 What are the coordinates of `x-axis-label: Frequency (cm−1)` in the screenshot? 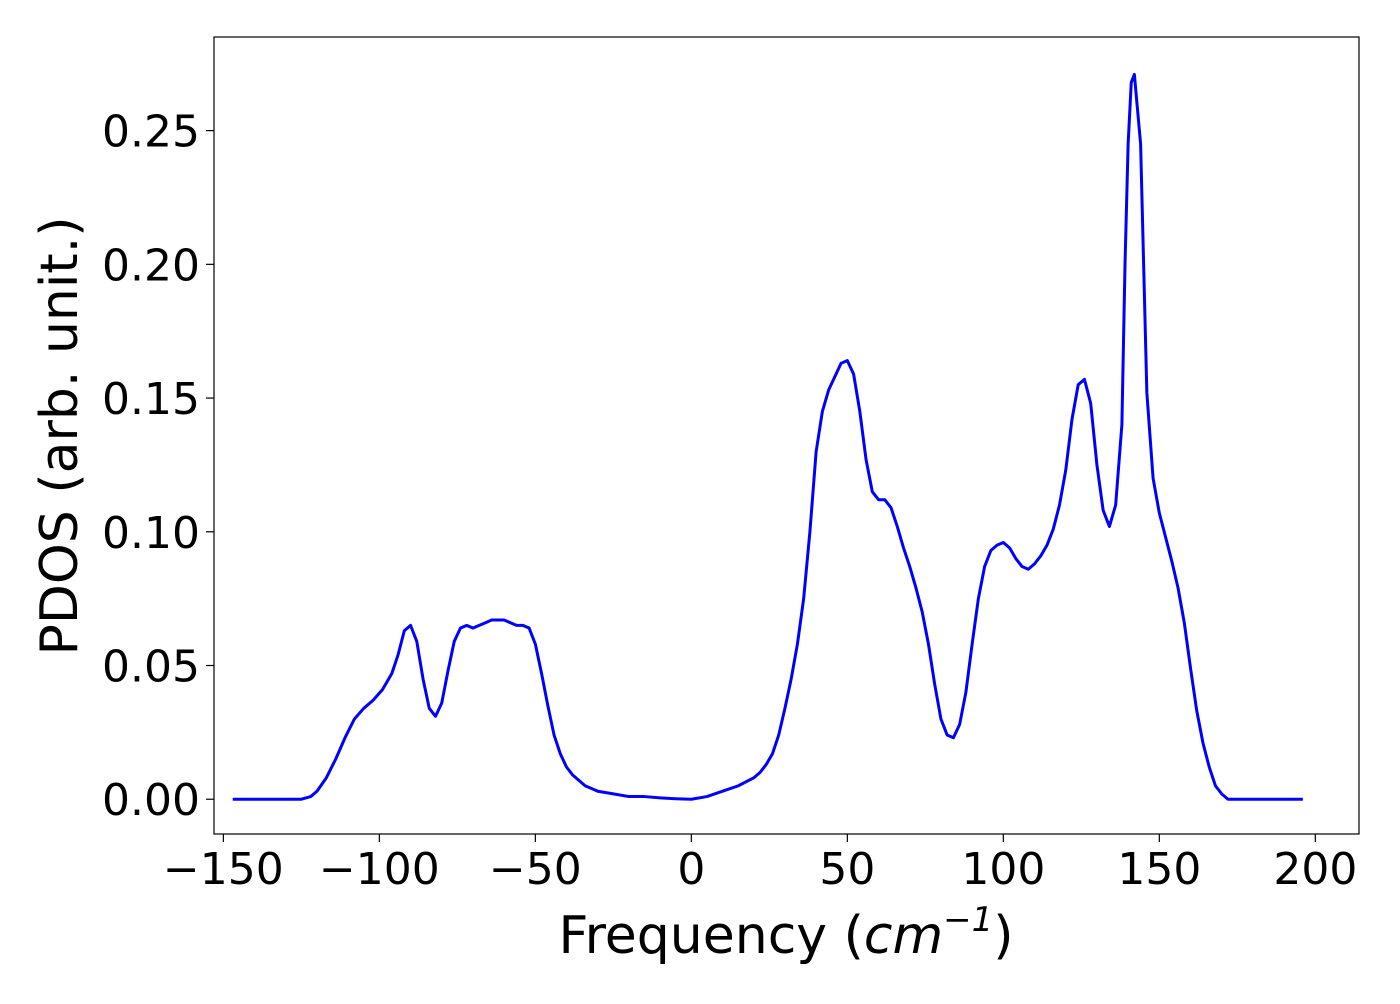 It's located at (785, 933).